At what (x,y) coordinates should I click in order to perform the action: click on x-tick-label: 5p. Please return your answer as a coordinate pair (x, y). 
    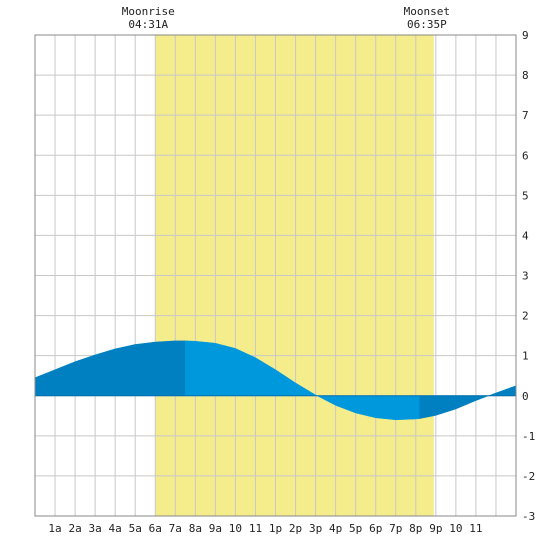
    Looking at the image, I should click on (355, 528).